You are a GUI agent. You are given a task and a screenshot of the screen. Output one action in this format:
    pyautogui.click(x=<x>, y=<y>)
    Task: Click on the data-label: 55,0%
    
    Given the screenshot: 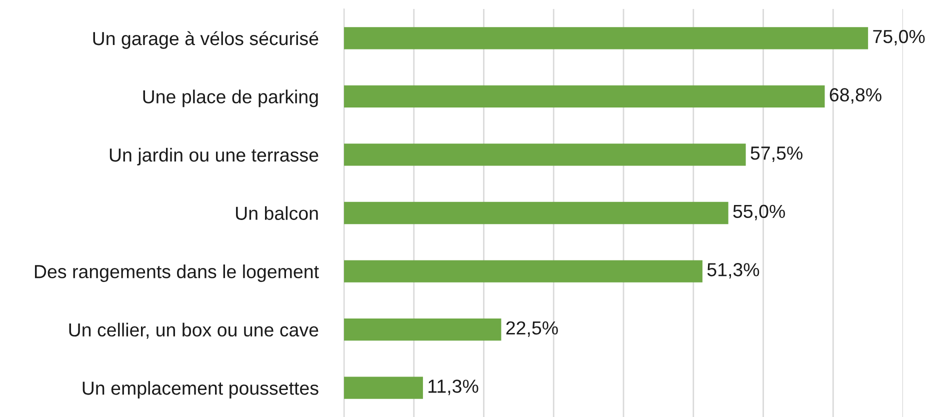 What is the action you would take?
    pyautogui.click(x=759, y=212)
    